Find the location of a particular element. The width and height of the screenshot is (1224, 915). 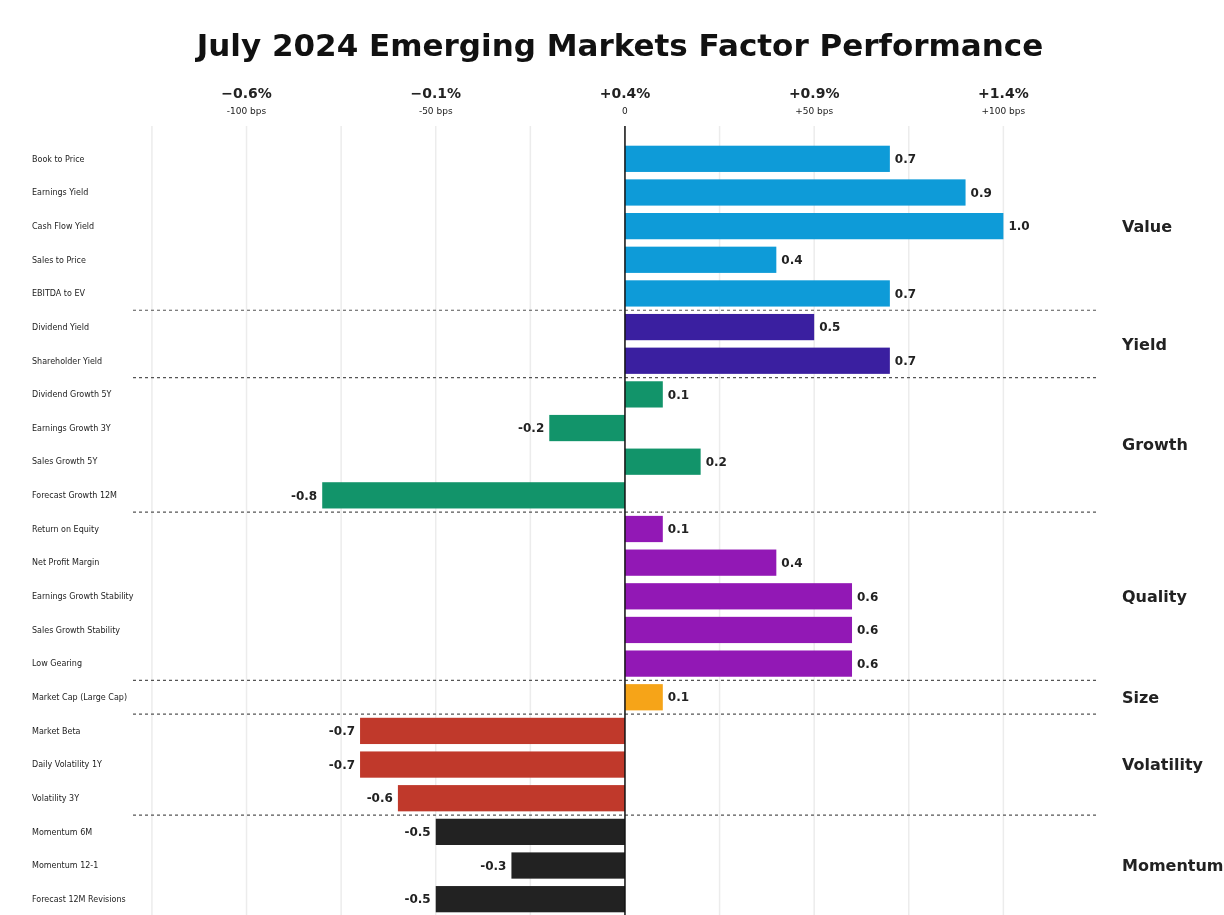

y-tick-label: Book to Price is located at coordinates (58, 159).